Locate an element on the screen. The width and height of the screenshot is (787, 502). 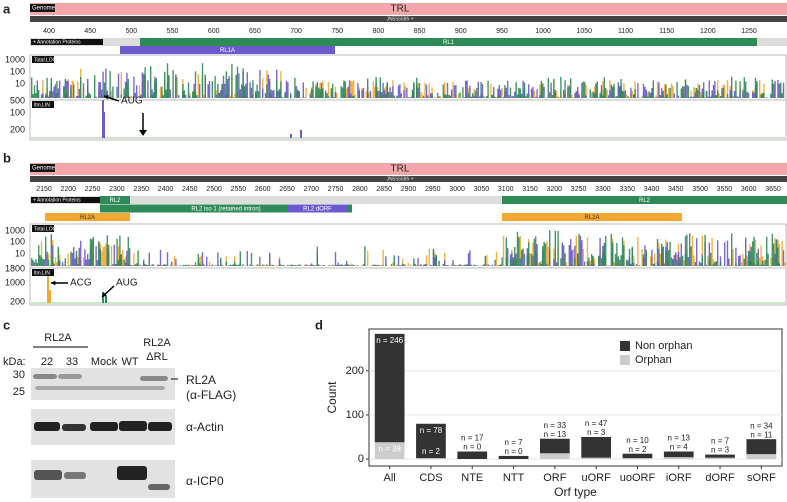
coordinate-label: 2900 is located at coordinates (409, 189).